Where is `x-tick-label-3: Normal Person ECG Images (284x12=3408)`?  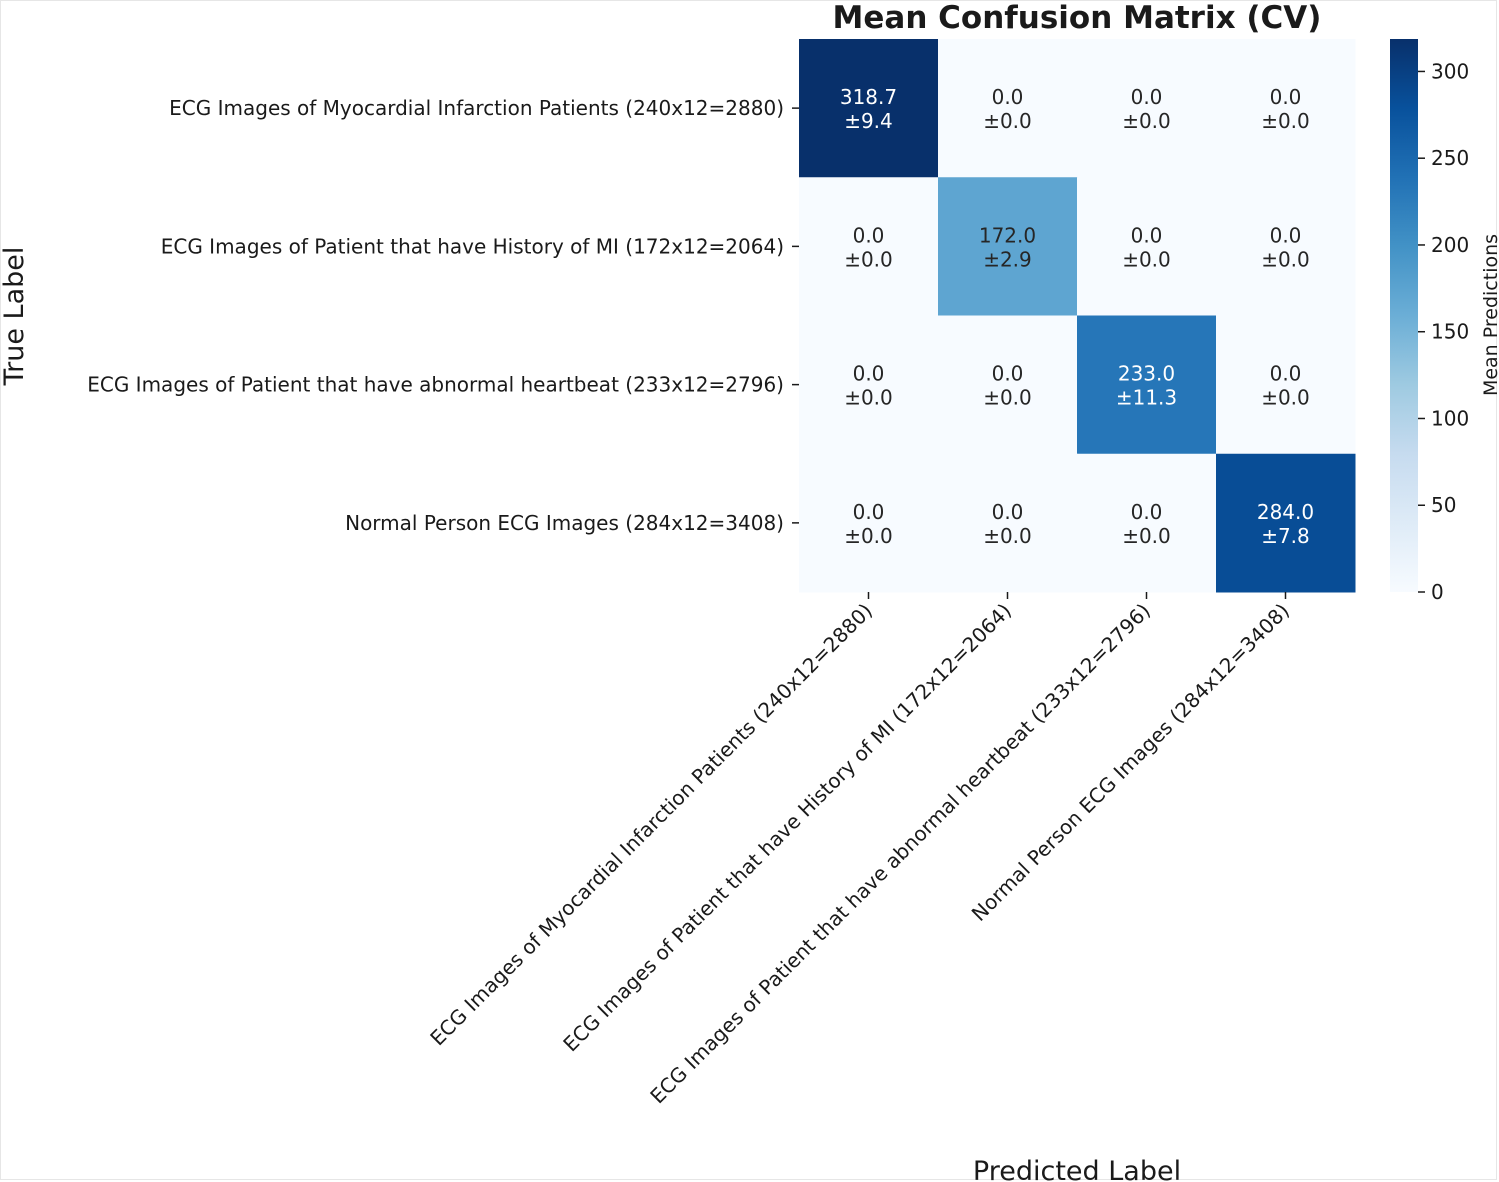 x-tick-label-3: Normal Person ECG Images (284x12=3408) is located at coordinates (1130, 762).